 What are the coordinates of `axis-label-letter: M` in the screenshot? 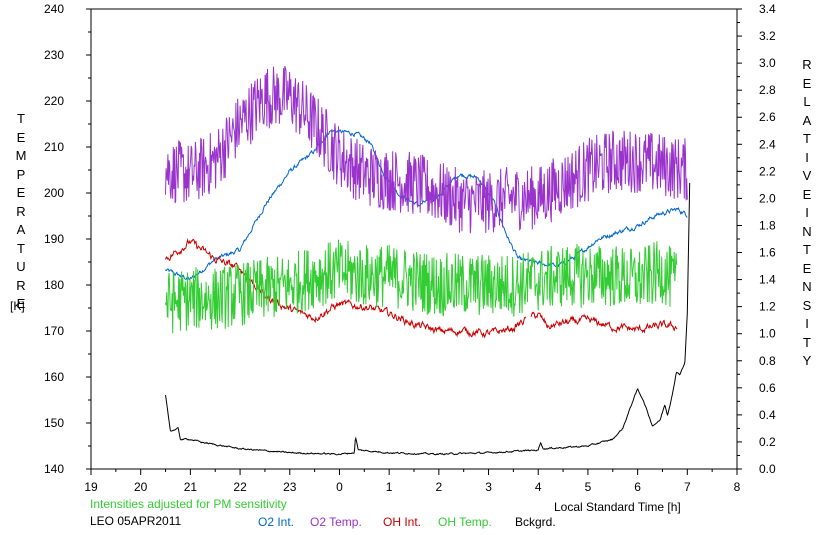 It's located at (21, 155).